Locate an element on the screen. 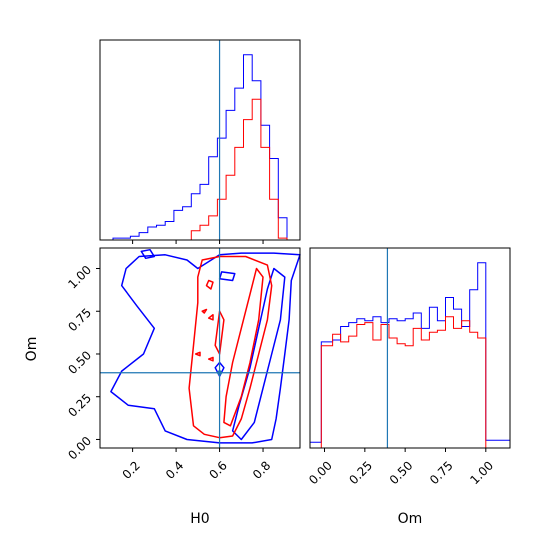 This screenshot has width=550, height=550. h0-histogram-frame is located at coordinates (200, 140).